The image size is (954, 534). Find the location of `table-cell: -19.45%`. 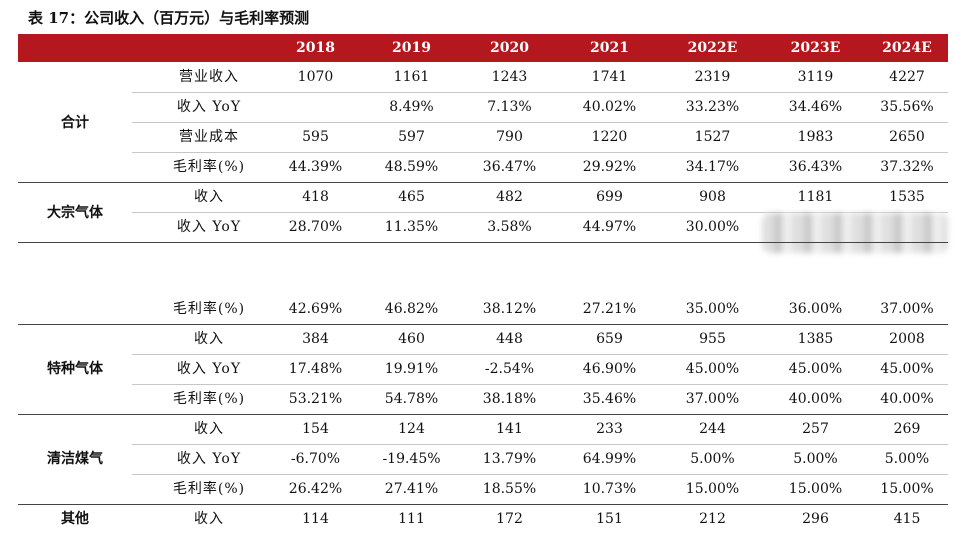

table-cell: -19.45% is located at coordinates (411, 459).